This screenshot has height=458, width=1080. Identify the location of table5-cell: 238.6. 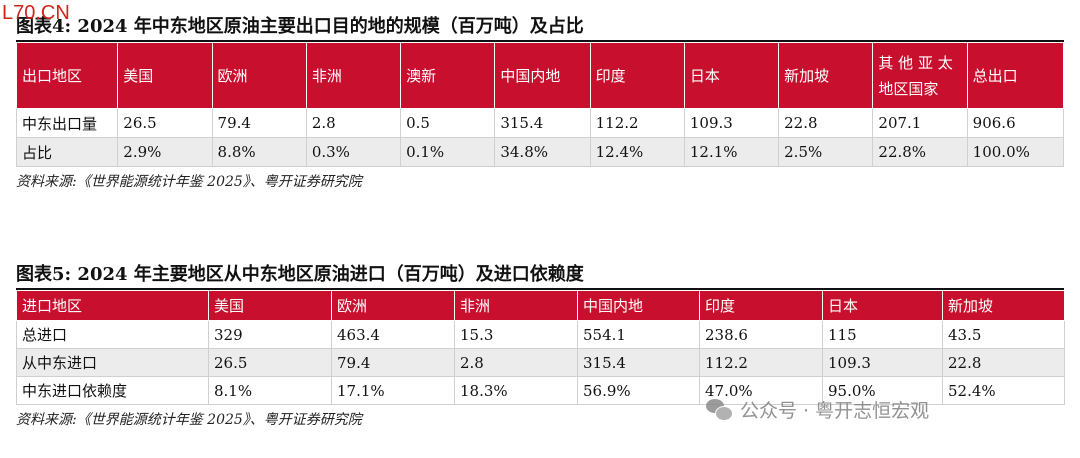
(761, 334).